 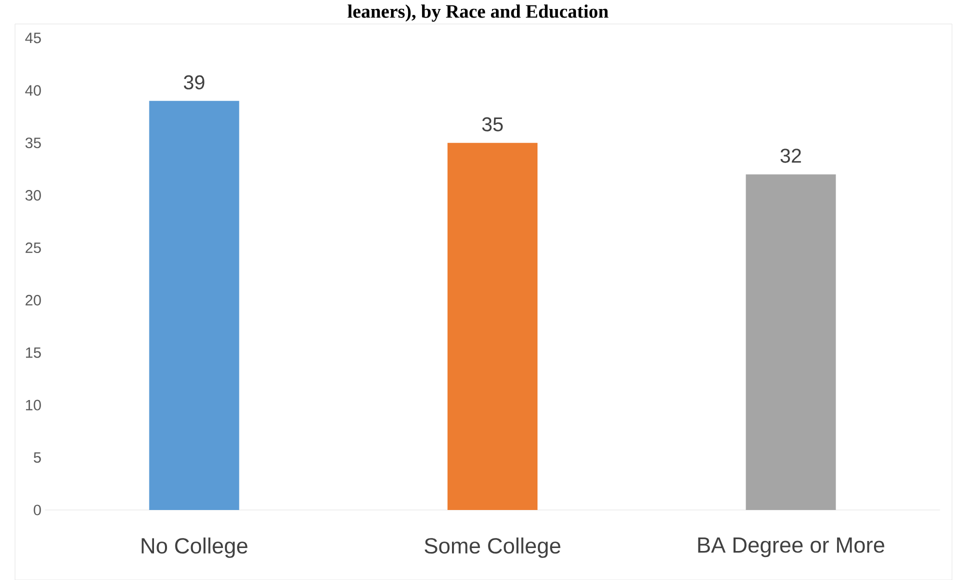 What do you see at coordinates (791, 548) in the screenshot?
I see `x-tick-label: BA Degree or More` at bounding box center [791, 548].